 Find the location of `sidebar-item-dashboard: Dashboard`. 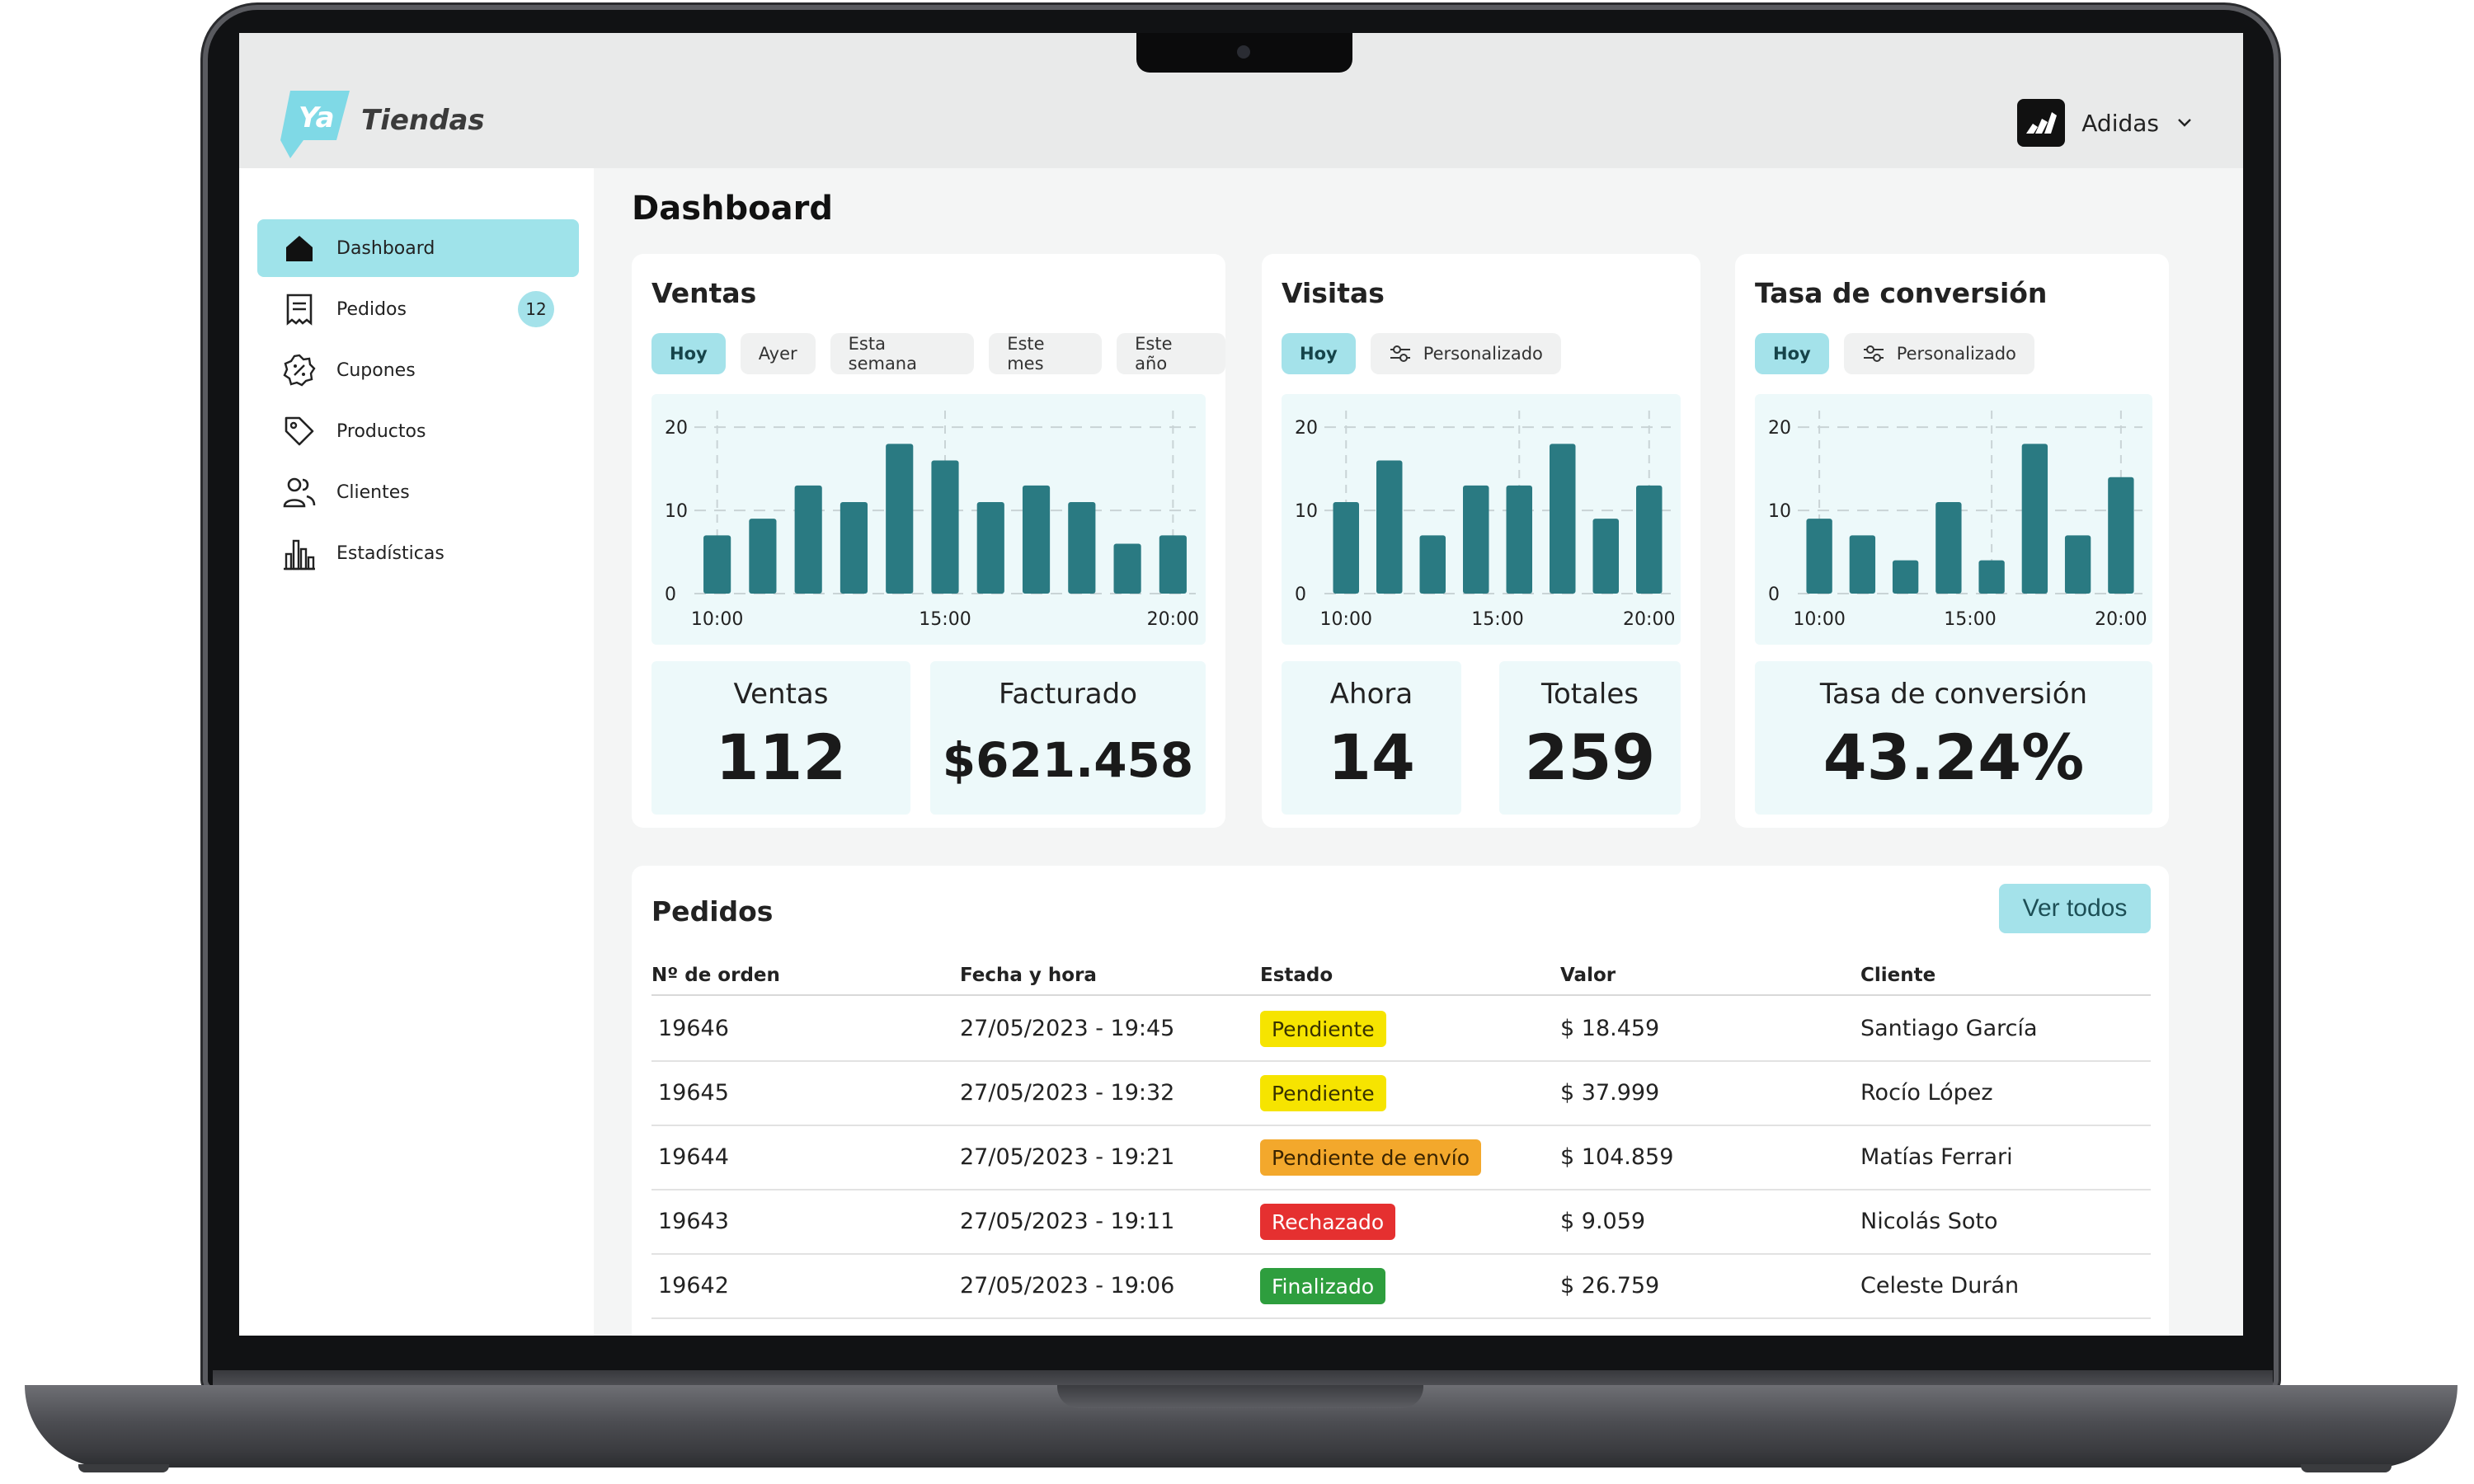

sidebar-item-dashboard: Dashboard is located at coordinates (418, 248).